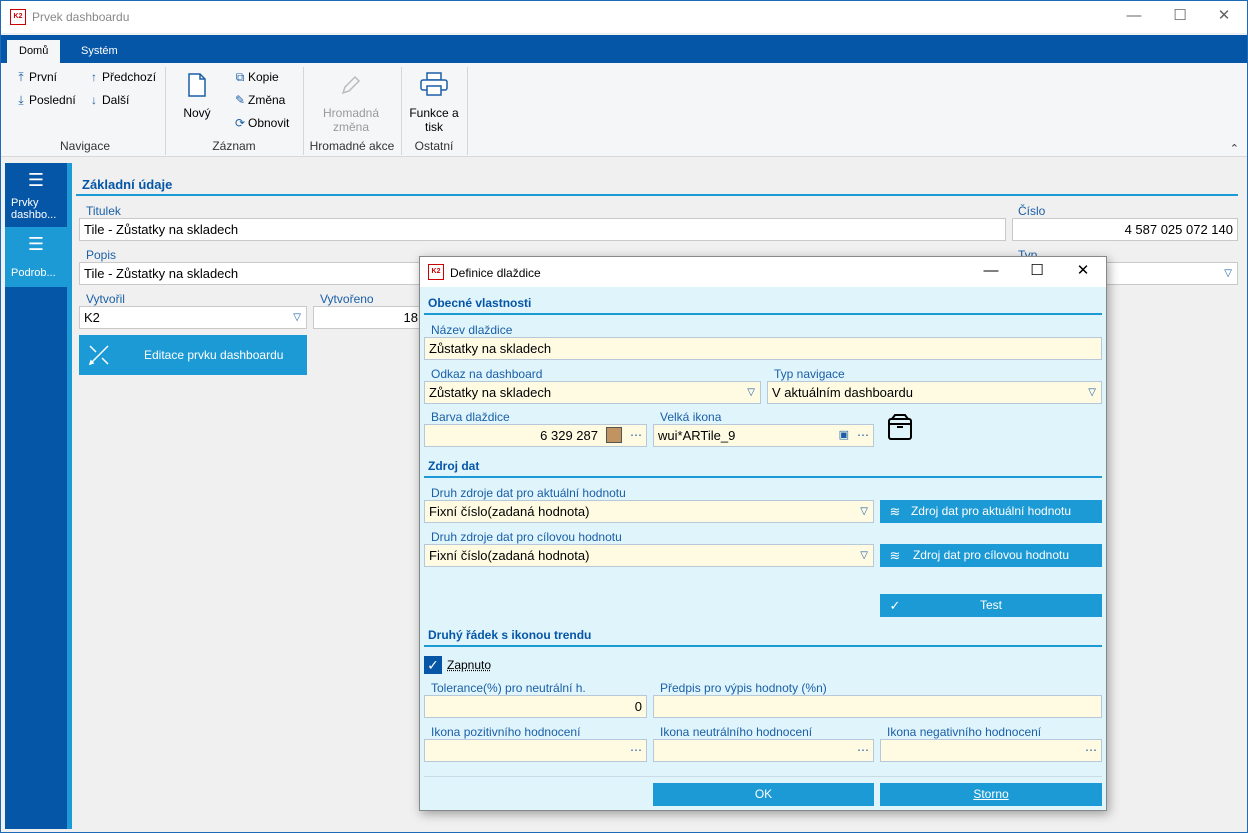  I want to click on printer-icon, so click(434, 84).